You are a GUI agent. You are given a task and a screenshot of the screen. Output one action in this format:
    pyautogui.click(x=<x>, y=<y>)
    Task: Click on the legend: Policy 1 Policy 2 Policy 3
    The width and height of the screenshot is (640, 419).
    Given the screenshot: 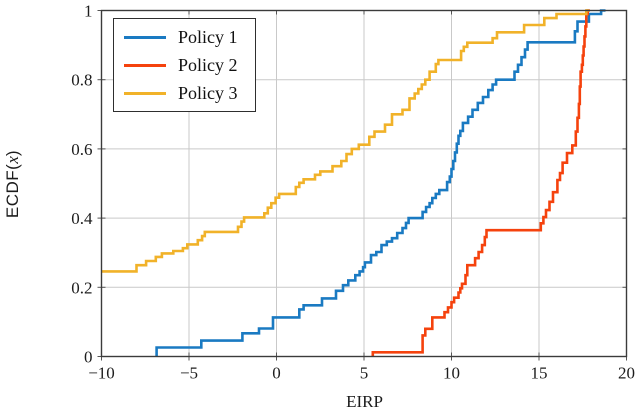 What is the action you would take?
    pyautogui.click(x=184, y=65)
    